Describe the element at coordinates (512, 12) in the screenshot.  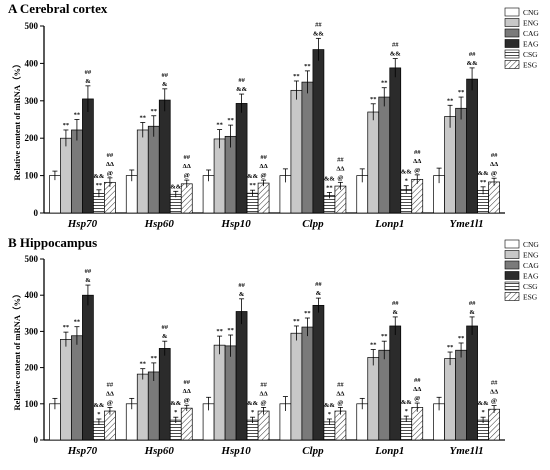
I see `panel-a-legend-swatch-cng` at that location.